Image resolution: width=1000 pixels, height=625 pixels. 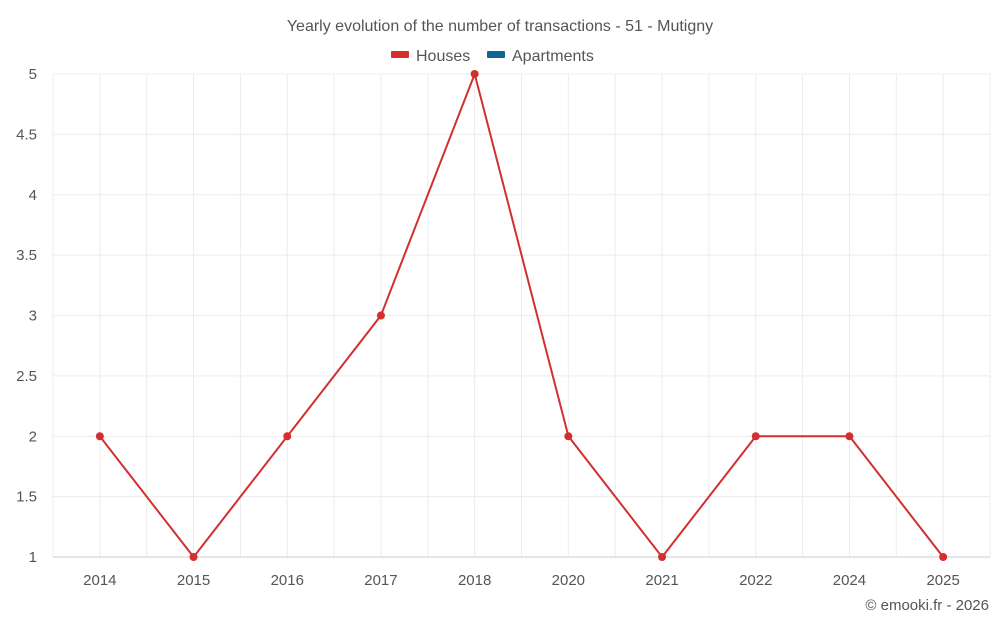 I want to click on y-tick-label: 3, so click(x=33, y=316).